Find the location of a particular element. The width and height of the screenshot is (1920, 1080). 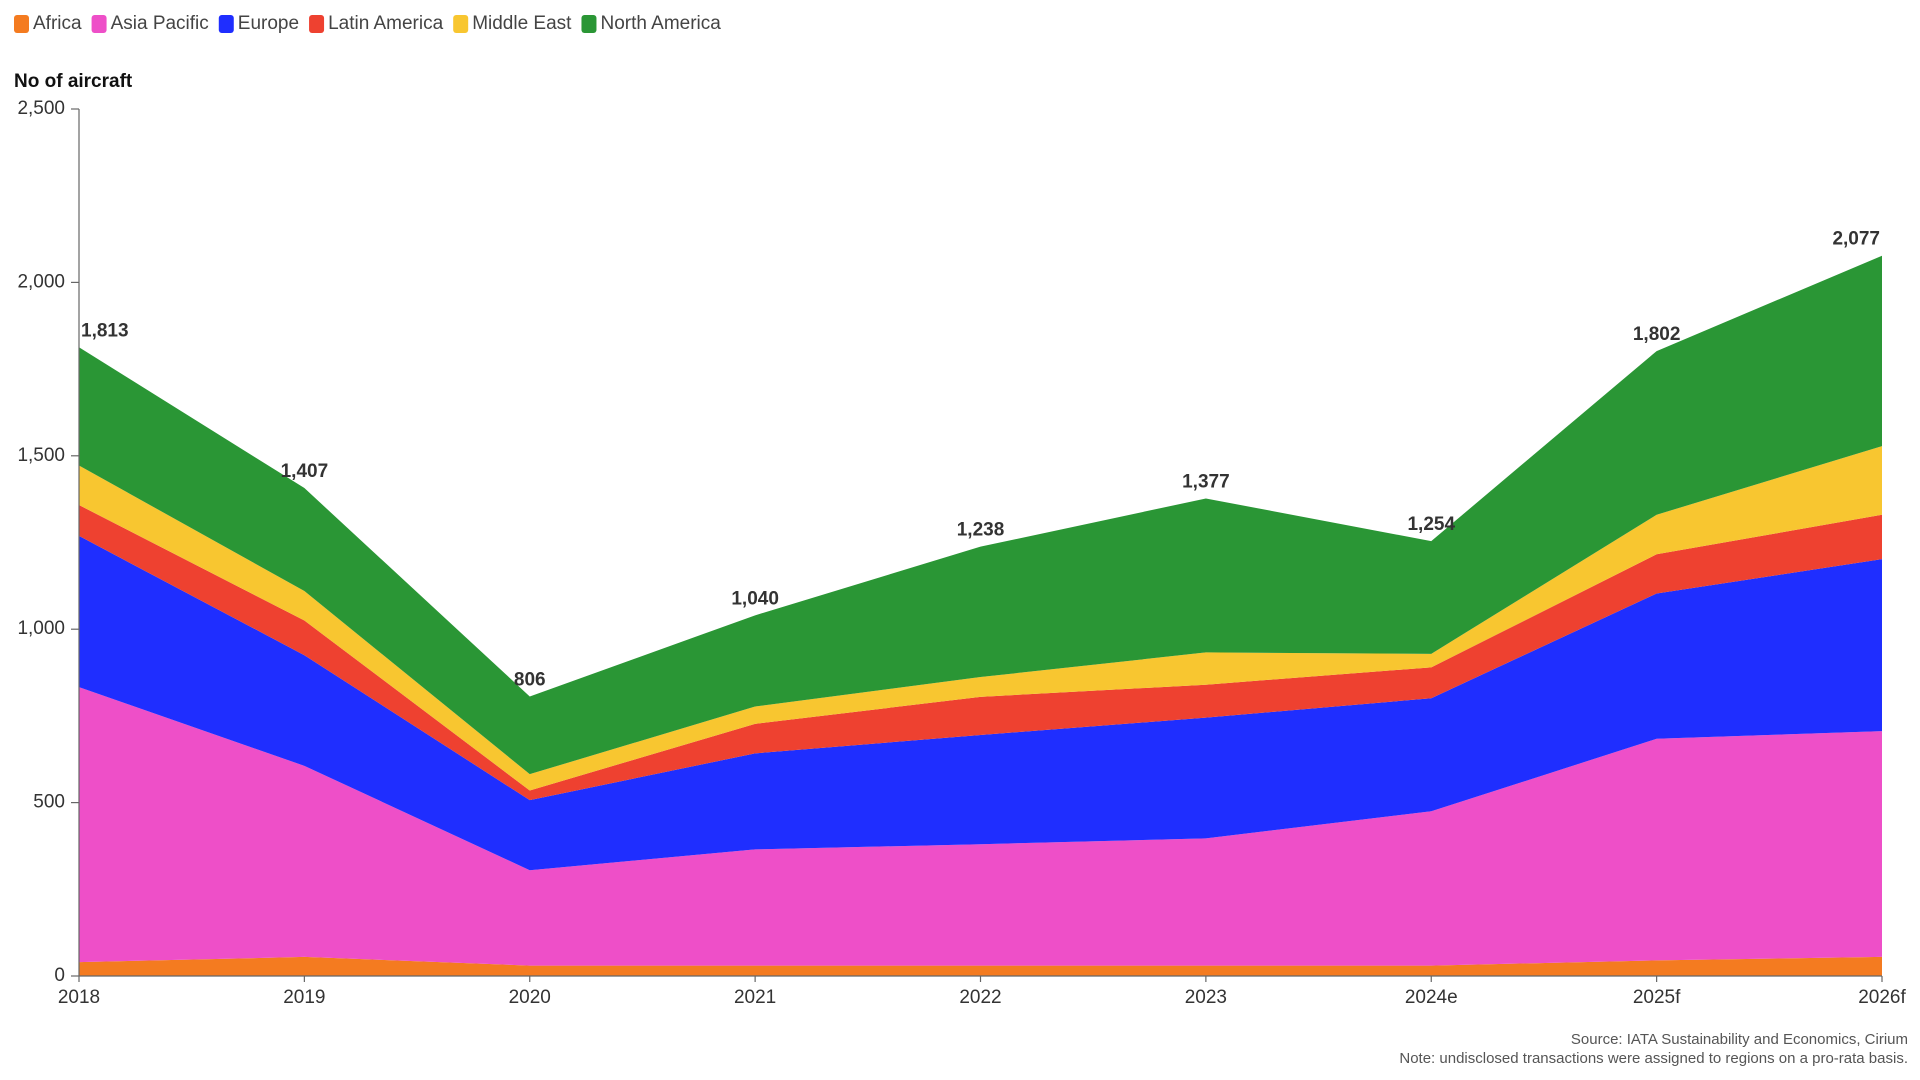

total-label: 1,238 is located at coordinates (981, 530).